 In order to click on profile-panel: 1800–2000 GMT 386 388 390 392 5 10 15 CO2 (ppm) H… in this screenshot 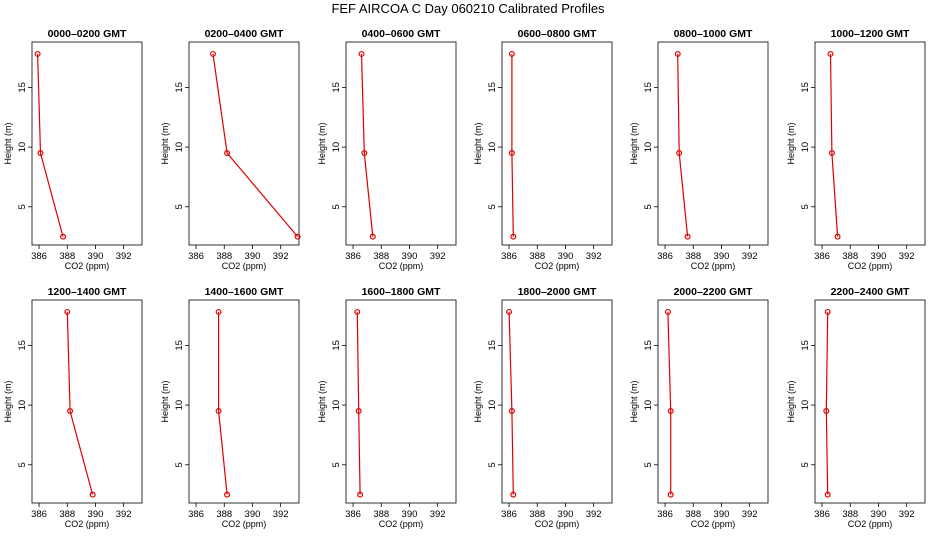, I will do `click(543, 407)`.